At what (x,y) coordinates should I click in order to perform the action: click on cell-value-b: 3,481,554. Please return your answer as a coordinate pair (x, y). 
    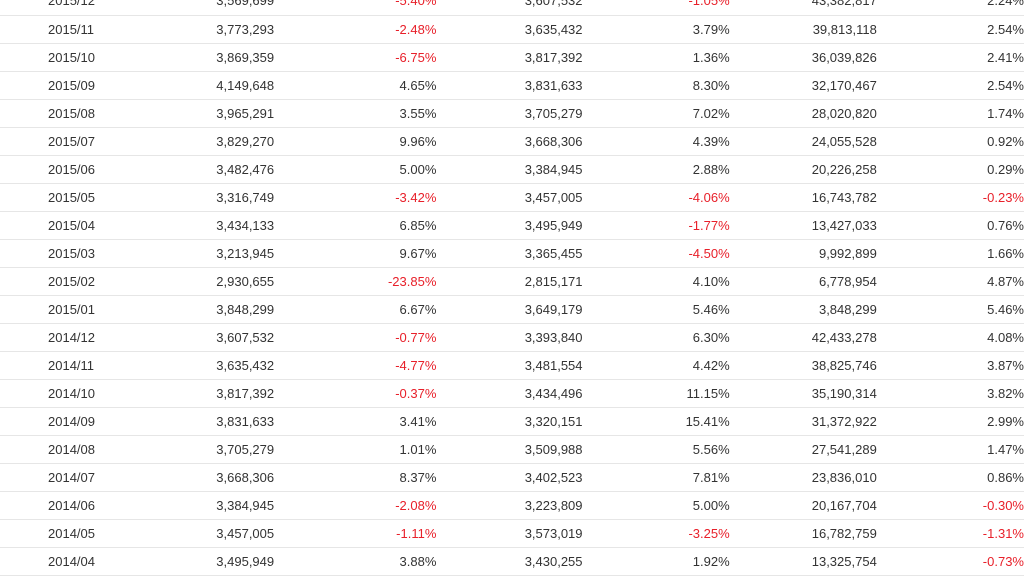
    Looking at the image, I should click on (509, 365).